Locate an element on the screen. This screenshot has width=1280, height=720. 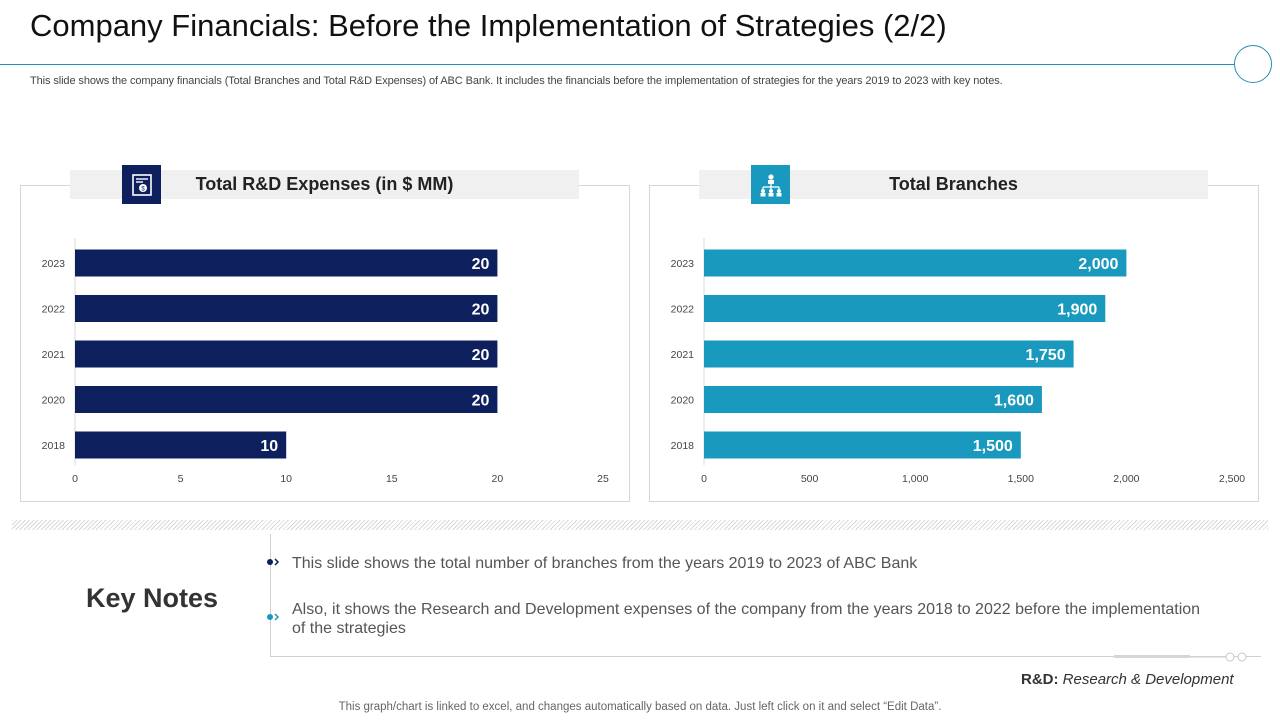
section-divider is located at coordinates (640, 525).